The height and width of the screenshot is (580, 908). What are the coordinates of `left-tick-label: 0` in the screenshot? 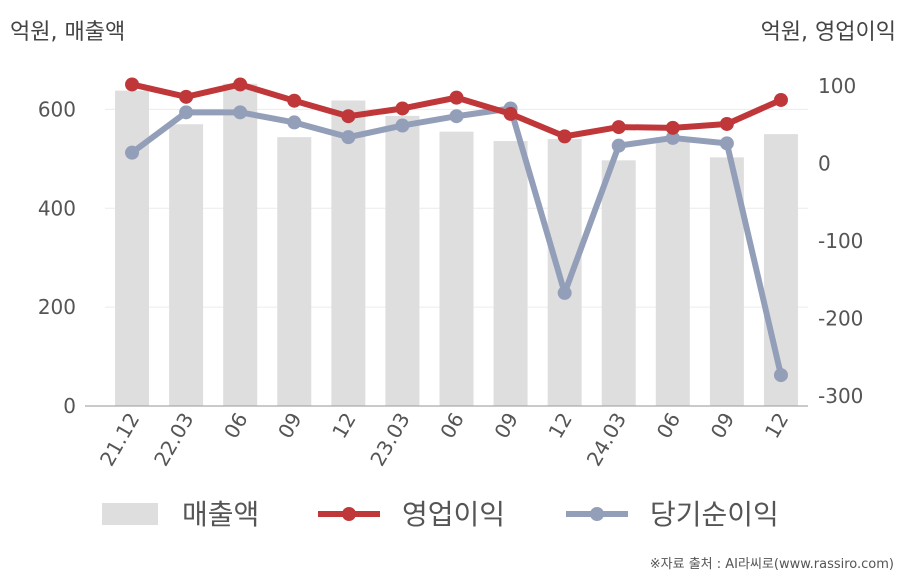 It's located at (69, 406).